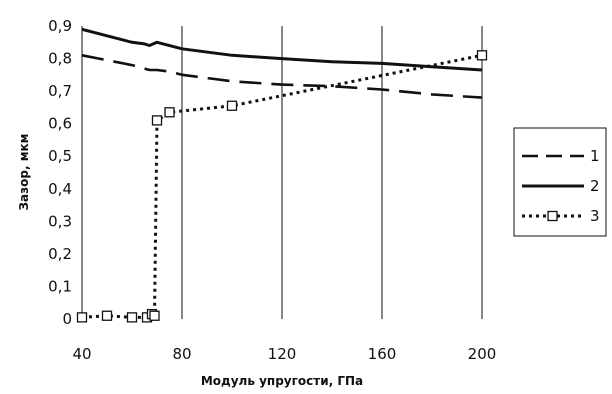 The height and width of the screenshot is (394, 612). What do you see at coordinates (595, 156) in the screenshot?
I see `legend-label-1: 1` at bounding box center [595, 156].